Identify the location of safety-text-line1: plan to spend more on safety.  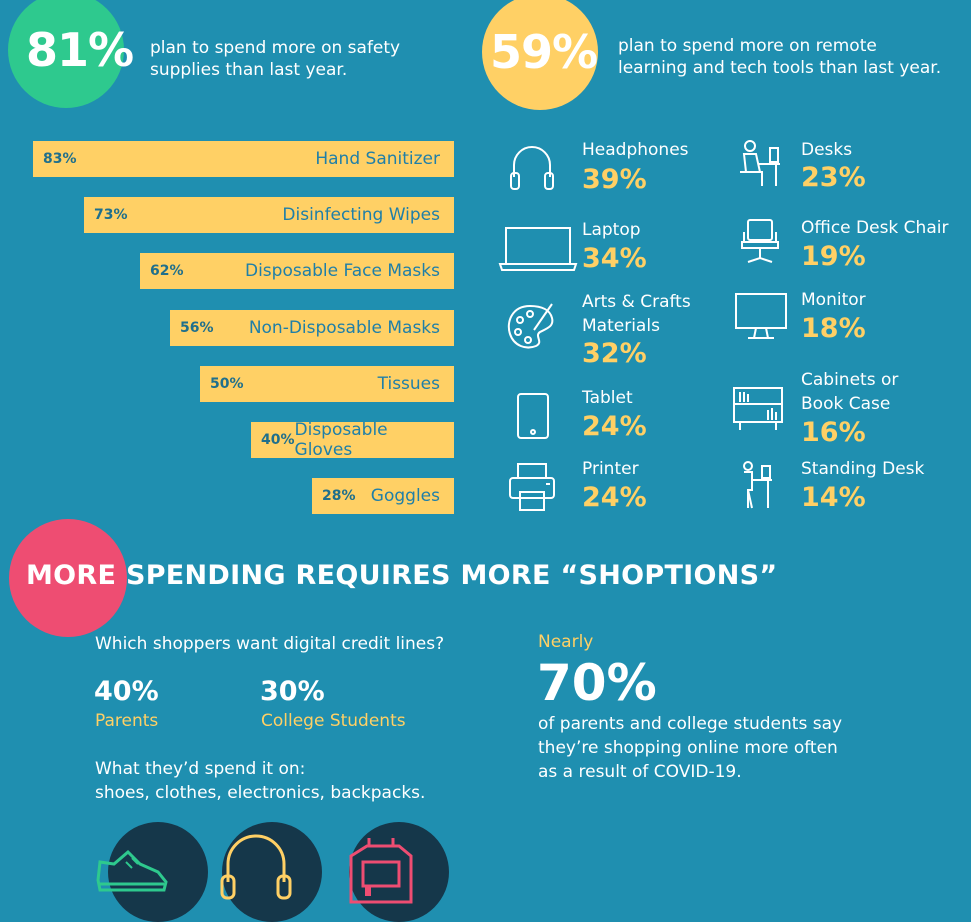
(275, 48).